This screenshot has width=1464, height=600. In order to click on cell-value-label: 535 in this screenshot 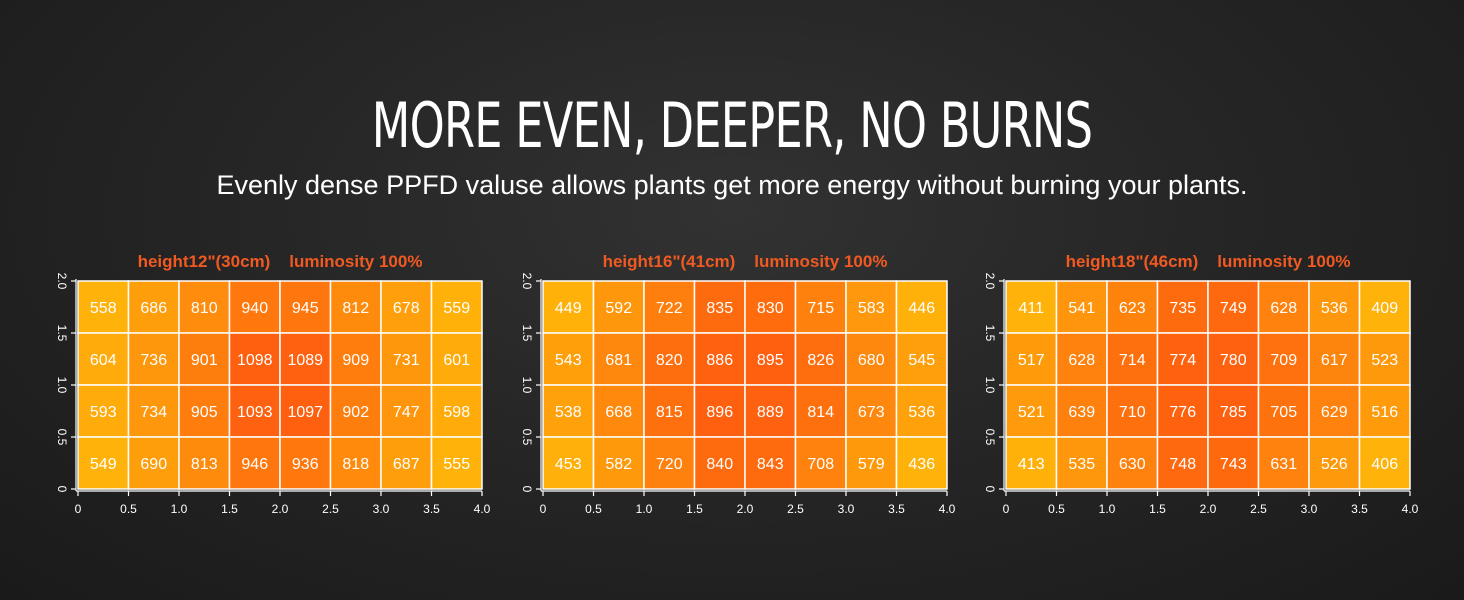, I will do `click(1081, 464)`.